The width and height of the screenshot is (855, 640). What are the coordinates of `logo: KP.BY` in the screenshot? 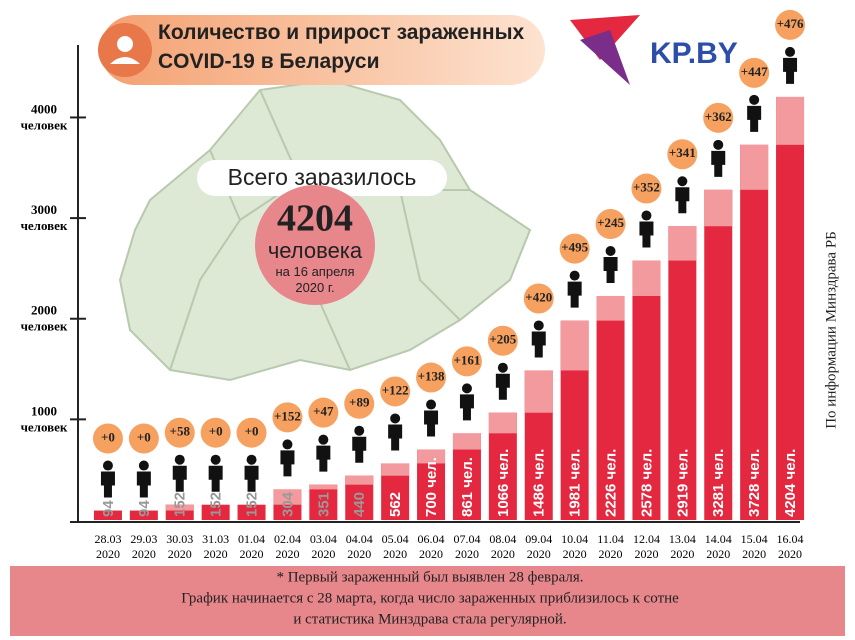 It's located at (694, 53).